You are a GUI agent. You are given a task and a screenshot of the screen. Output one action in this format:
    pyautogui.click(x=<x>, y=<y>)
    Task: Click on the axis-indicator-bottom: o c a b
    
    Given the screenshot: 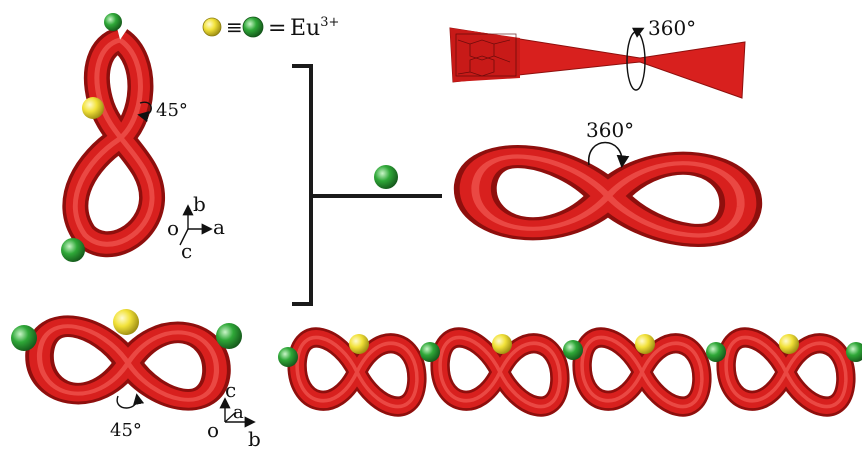 What is the action you would take?
    pyautogui.click(x=234, y=414)
    